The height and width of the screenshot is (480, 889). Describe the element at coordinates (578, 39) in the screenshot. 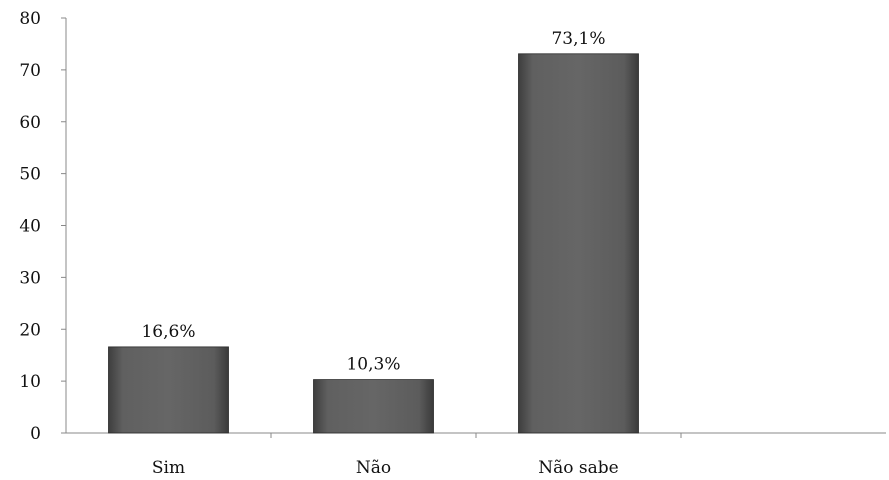

I see `data-label: 73,1%` at that location.